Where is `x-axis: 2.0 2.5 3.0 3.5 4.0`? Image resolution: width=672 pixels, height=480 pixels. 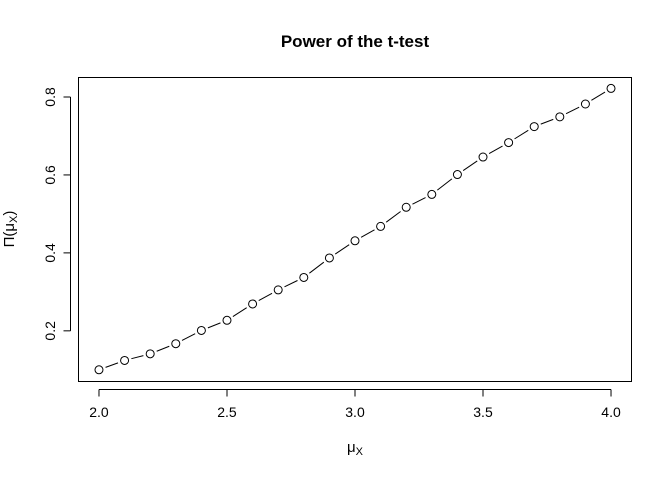 x-axis: 2.0 2.5 3.0 3.5 4.0 is located at coordinates (355, 404).